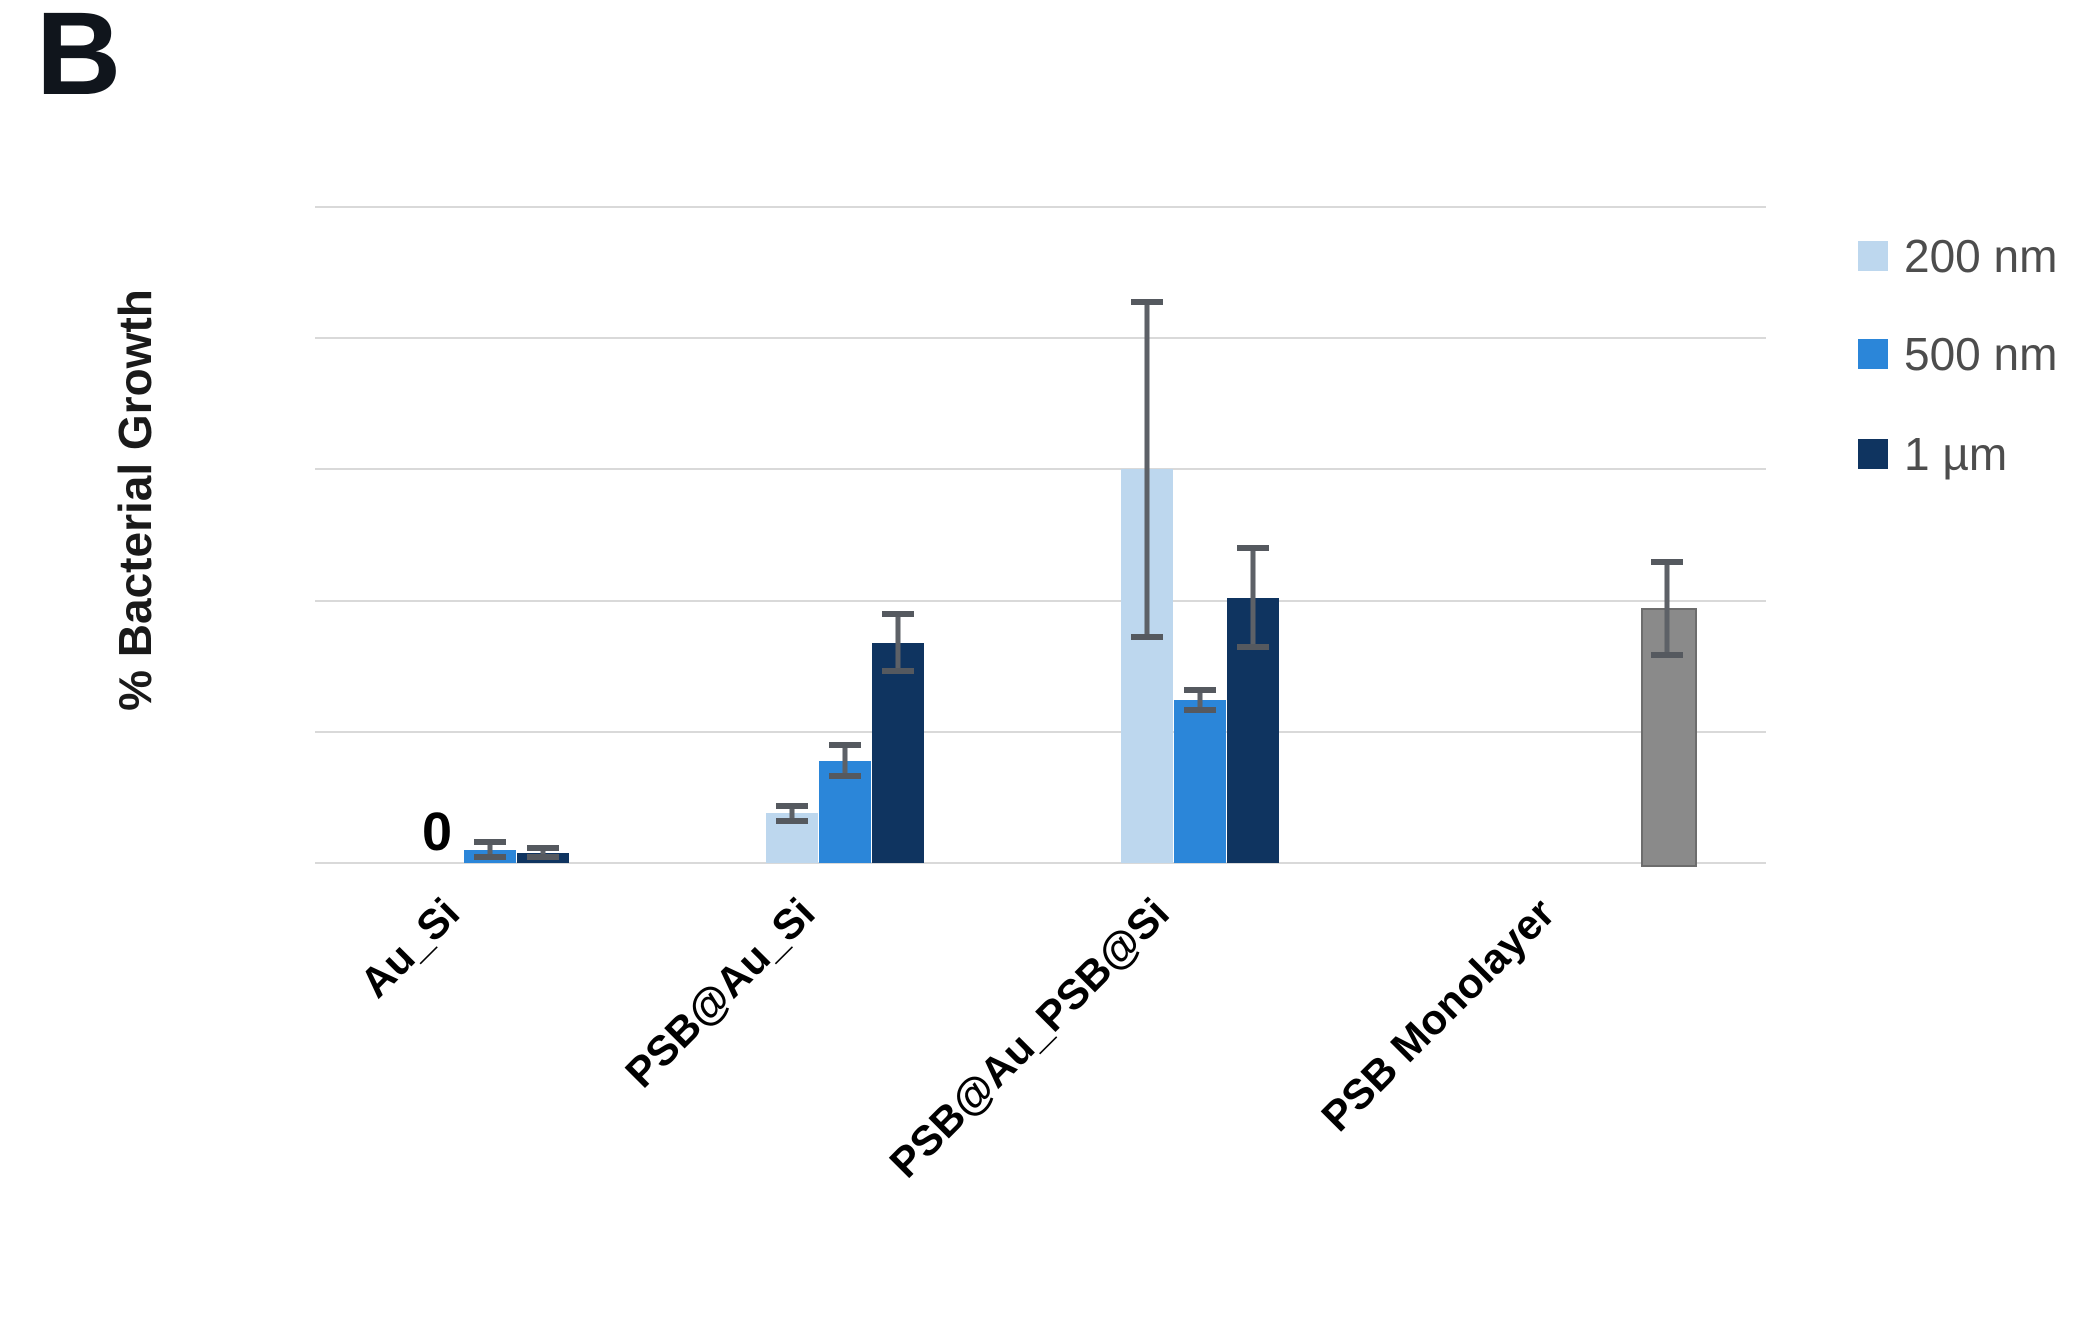  I want to click on legend-label: 500 nm, so click(1981, 354).